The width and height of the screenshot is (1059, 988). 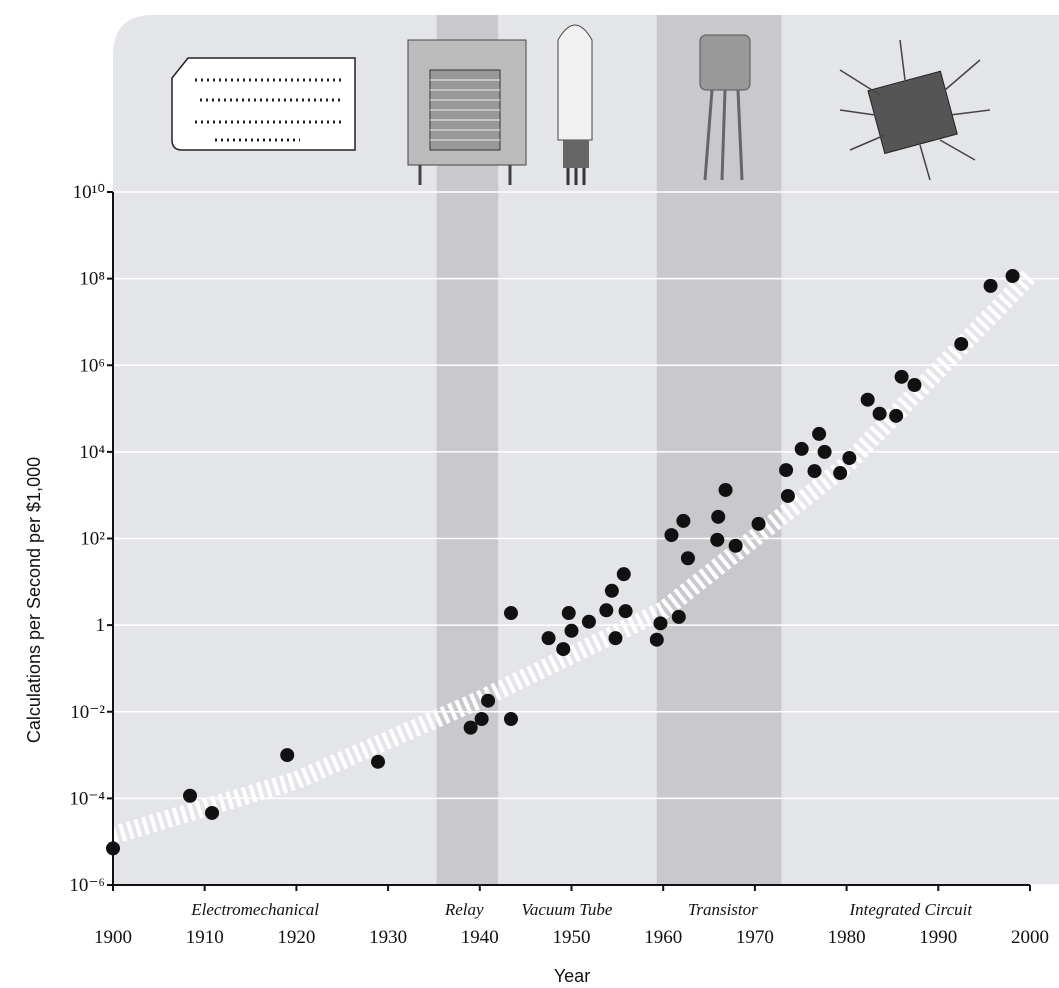 I want to click on y-tick-label: 10², so click(x=92, y=539).